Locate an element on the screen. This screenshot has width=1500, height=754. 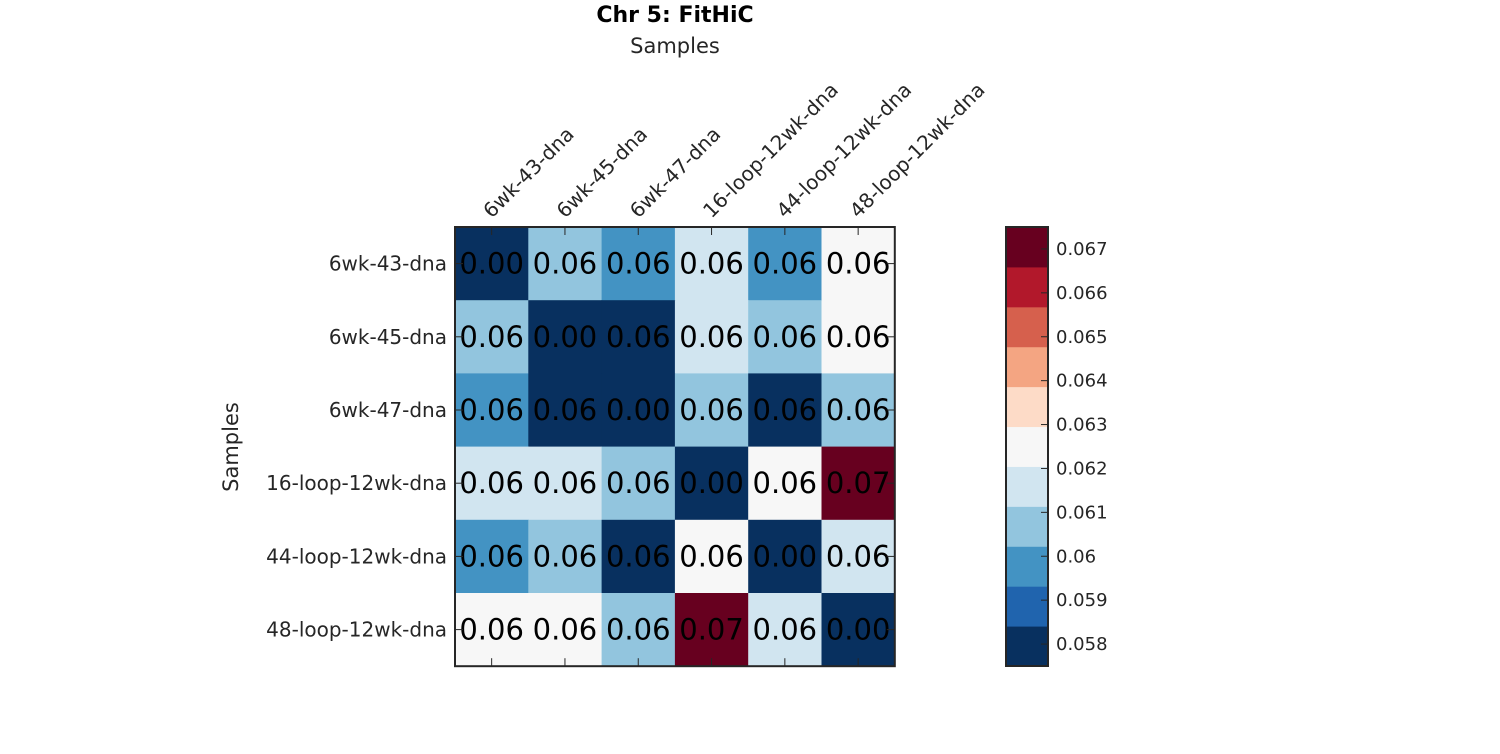
colorbar-frame is located at coordinates (1027, 446).